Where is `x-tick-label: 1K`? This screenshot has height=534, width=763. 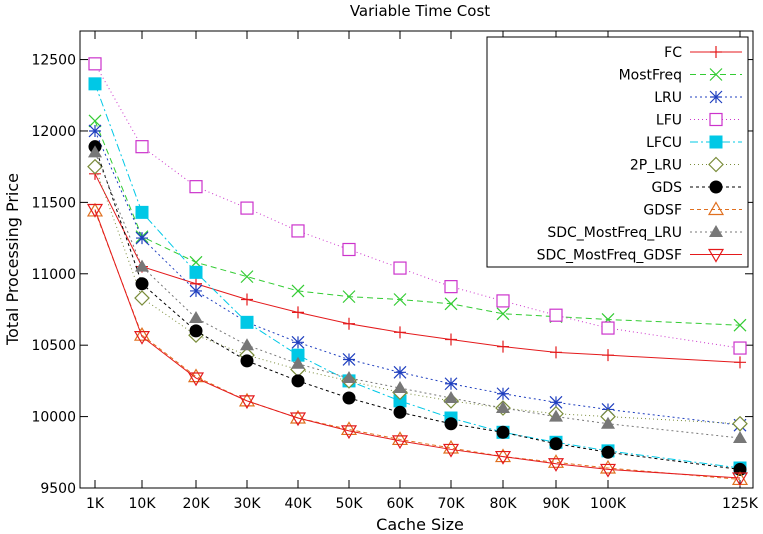
x-tick-label: 1K is located at coordinates (95, 504).